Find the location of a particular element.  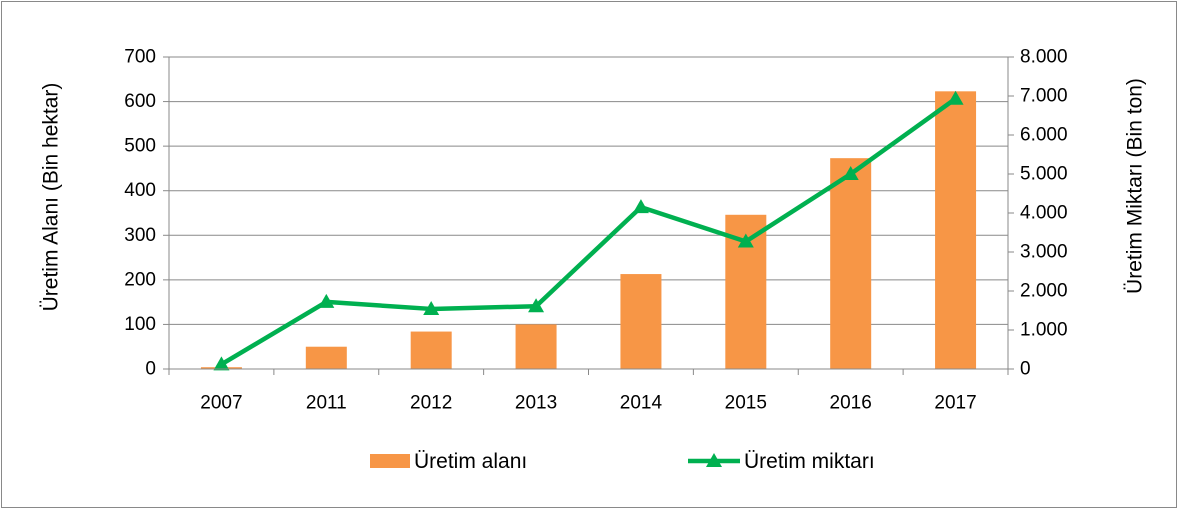

y-tick-label-right: 6.000 is located at coordinates (1044, 135).